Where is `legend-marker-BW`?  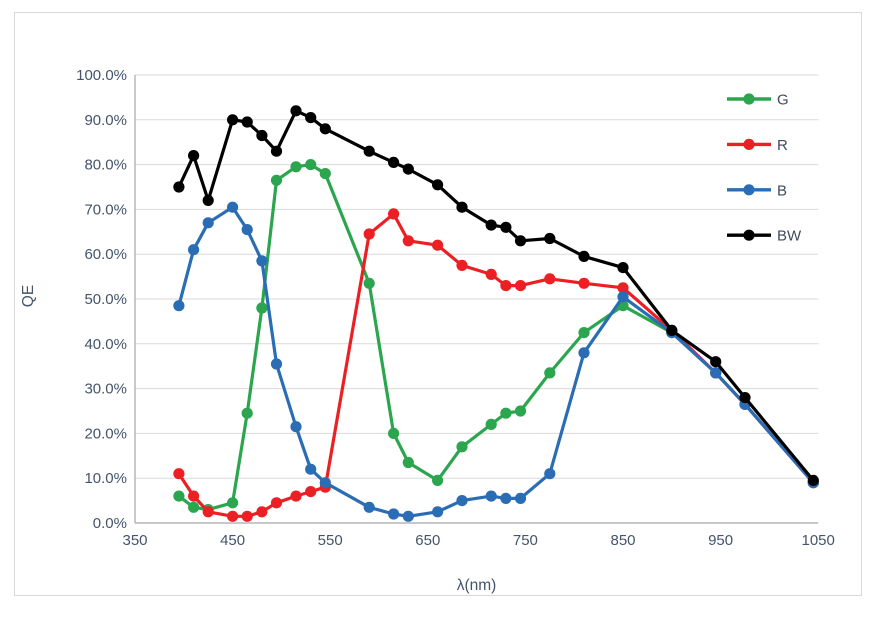
legend-marker-BW is located at coordinates (749, 235).